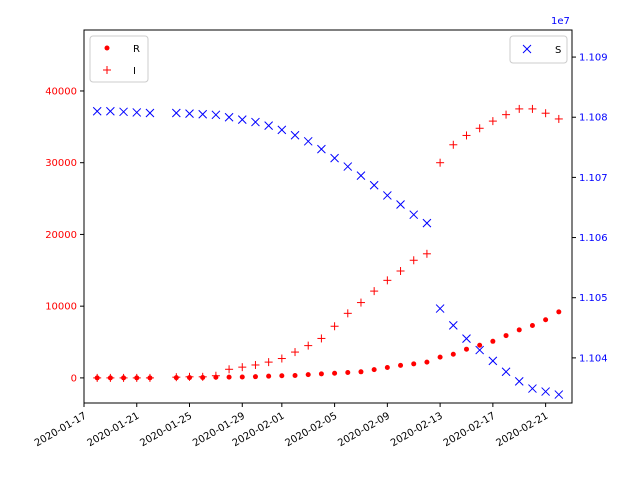 The image size is (640, 480). Describe the element at coordinates (61, 430) in the screenshot. I see `x-tick-label: 2020-01-17` at that location.